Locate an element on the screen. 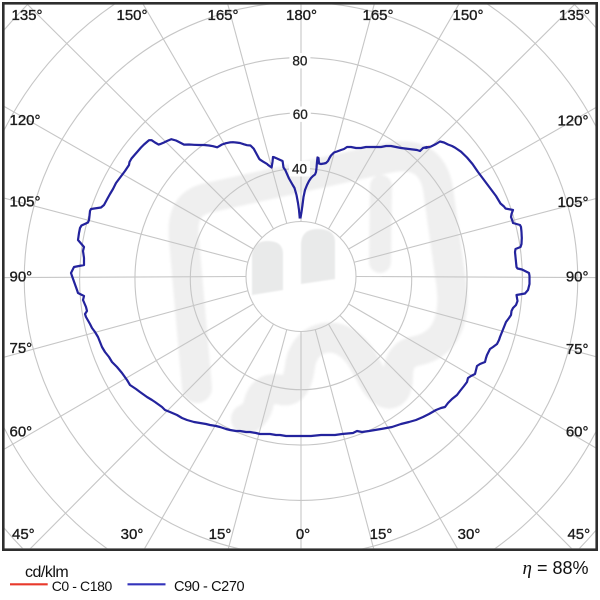 The height and width of the screenshot is (600, 600). svg-text: 180° is located at coordinates (301, 15).